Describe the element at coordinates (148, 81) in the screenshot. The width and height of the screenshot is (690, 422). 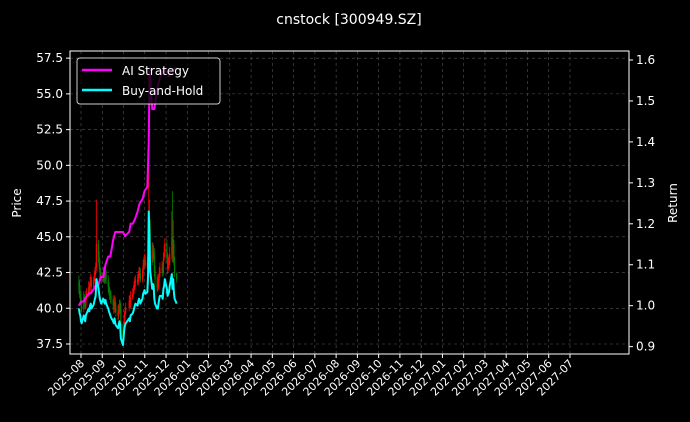
I see `legend-box` at that location.